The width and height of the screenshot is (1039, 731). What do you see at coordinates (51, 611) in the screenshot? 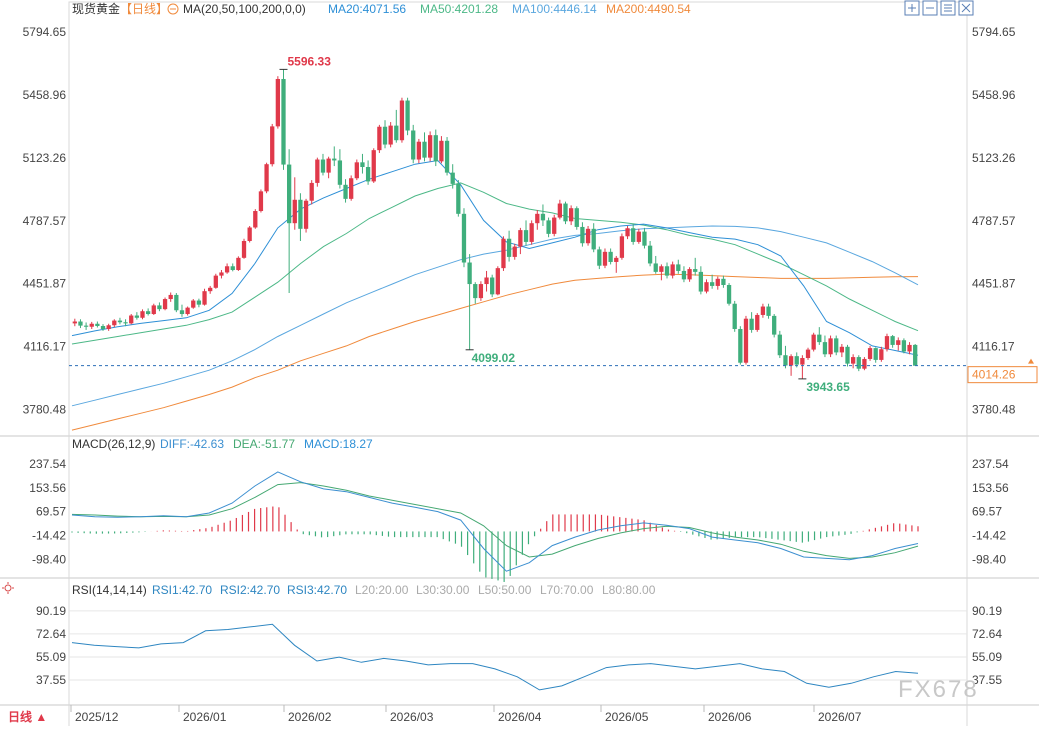
I see `y-tick-label-left: 90.19` at bounding box center [51, 611].